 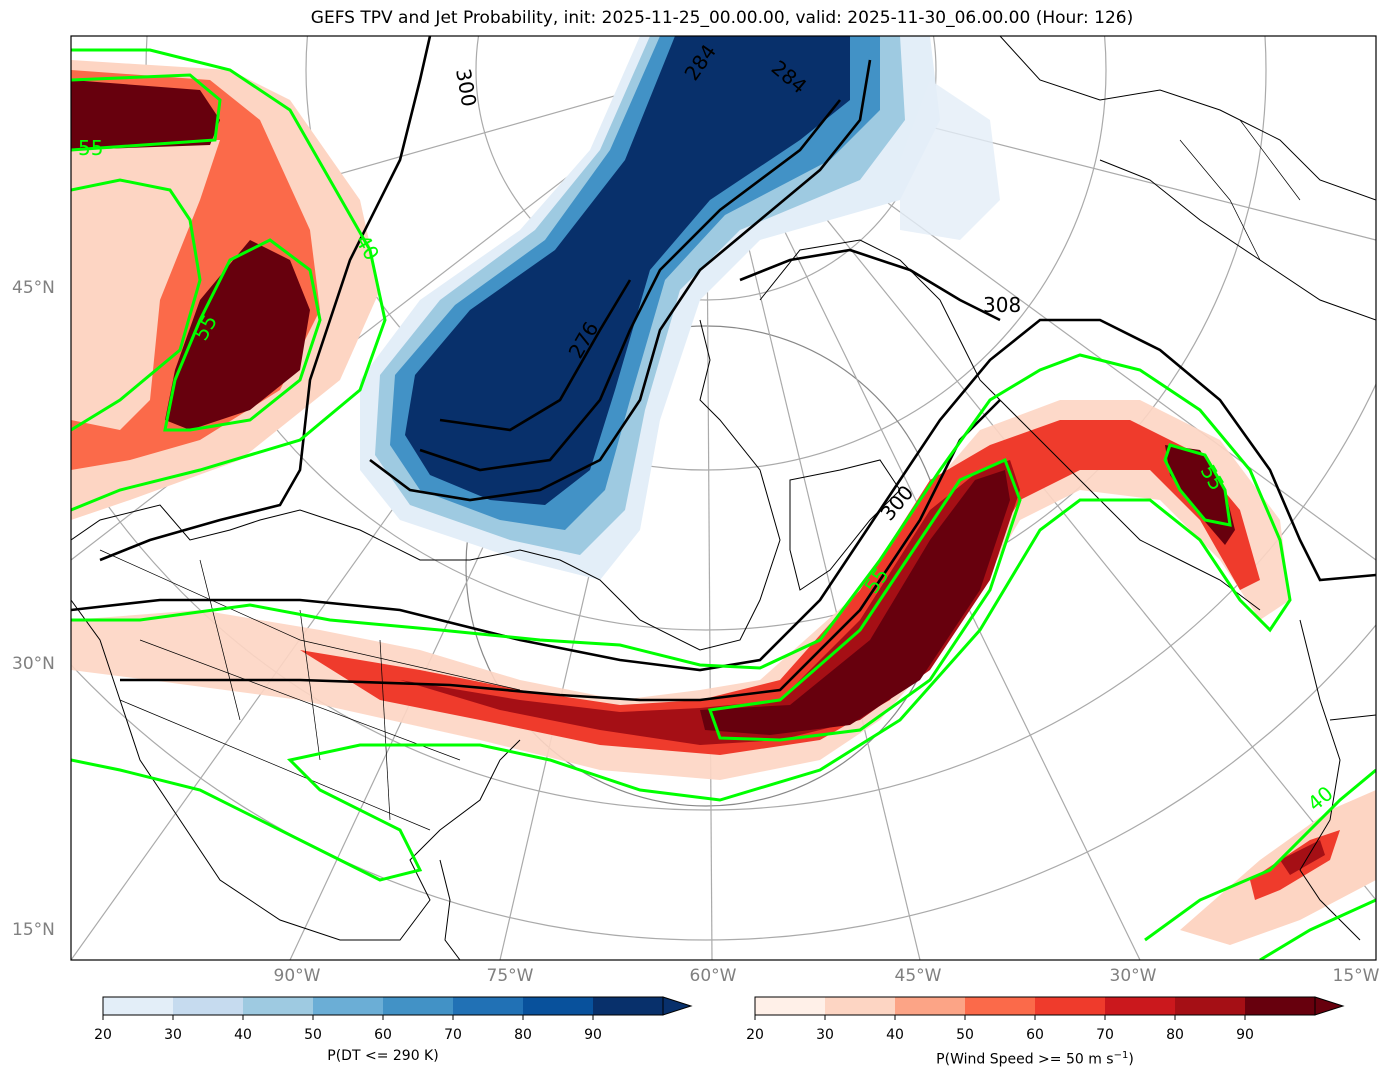 I want to click on colorbar-dt-tick-label: 50, so click(x=313, y=1035).